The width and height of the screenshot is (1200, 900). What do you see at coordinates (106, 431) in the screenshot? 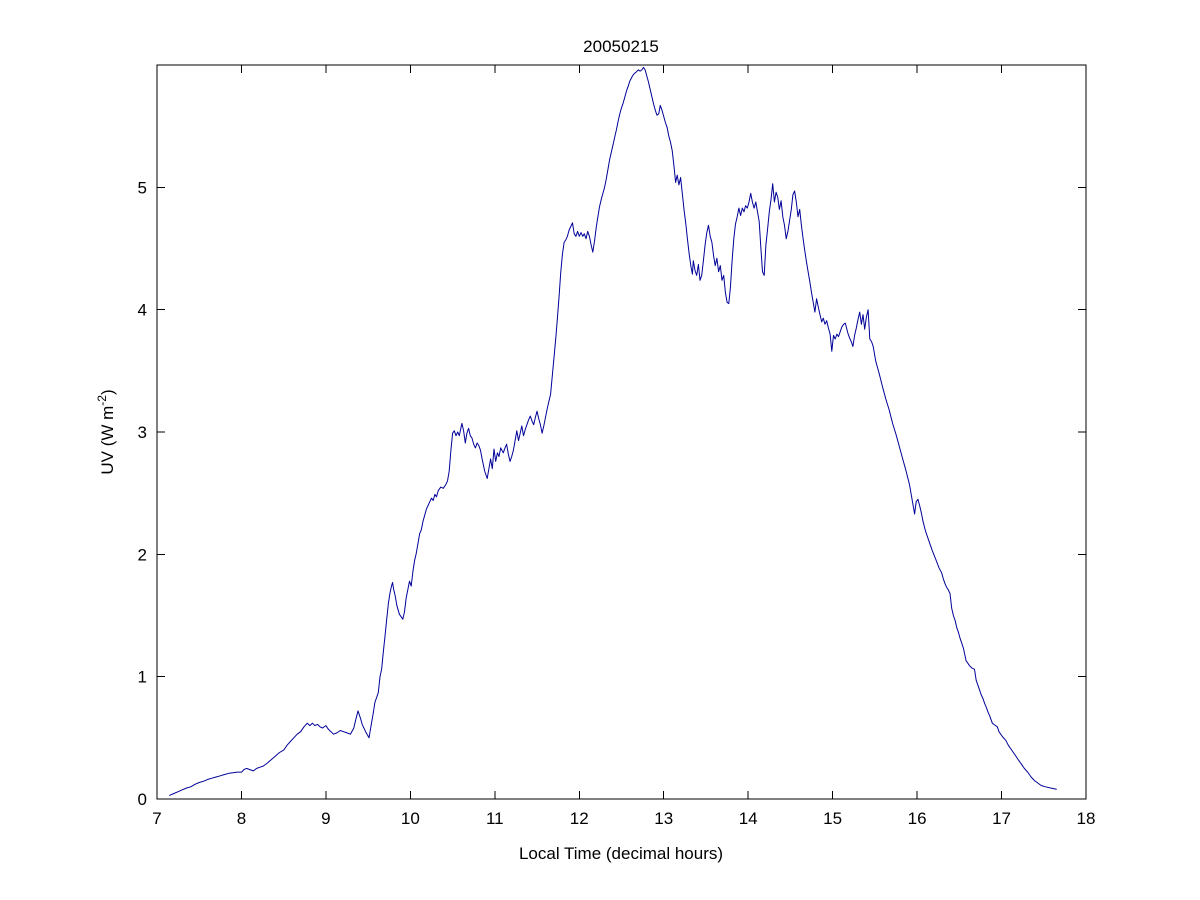
I see `y-axis-label: UV (W m-2)` at bounding box center [106, 431].